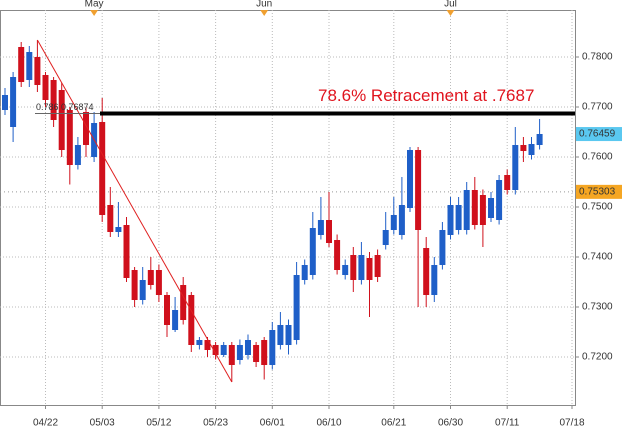 The image size is (624, 437). Describe the element at coordinates (45, 423) in the screenshot. I see `x-tick-label: 04/22` at that location.